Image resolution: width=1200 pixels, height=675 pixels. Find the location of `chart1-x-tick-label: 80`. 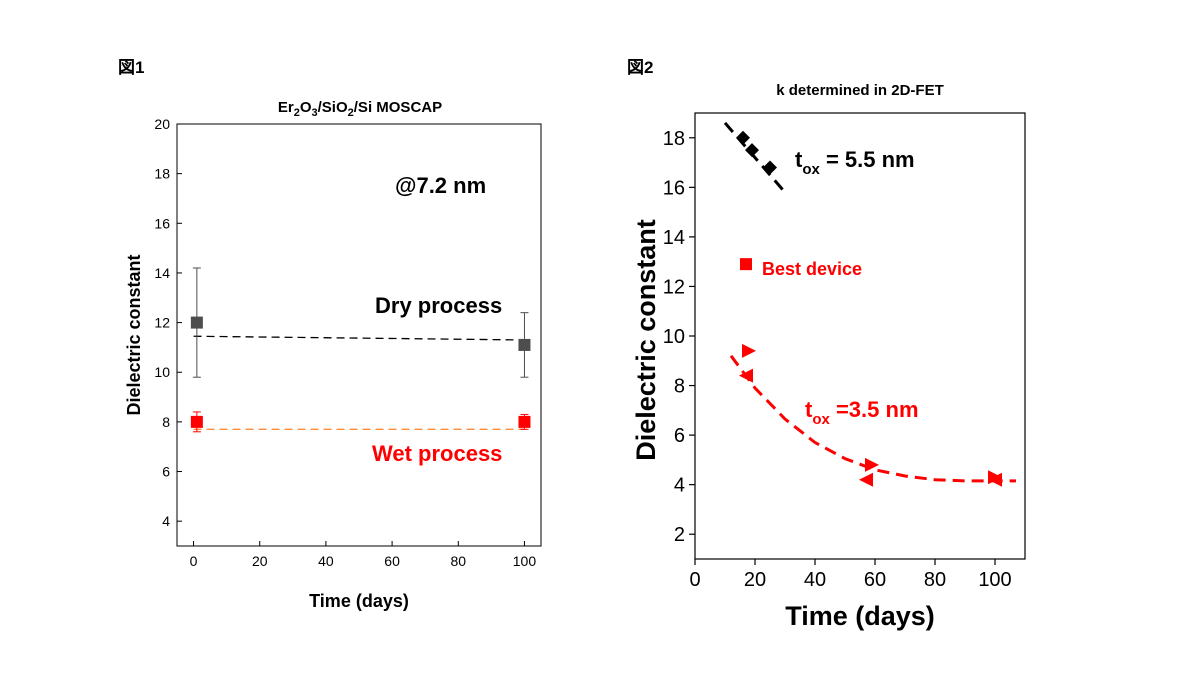

chart1-x-tick-label: 80 is located at coordinates (458, 561).